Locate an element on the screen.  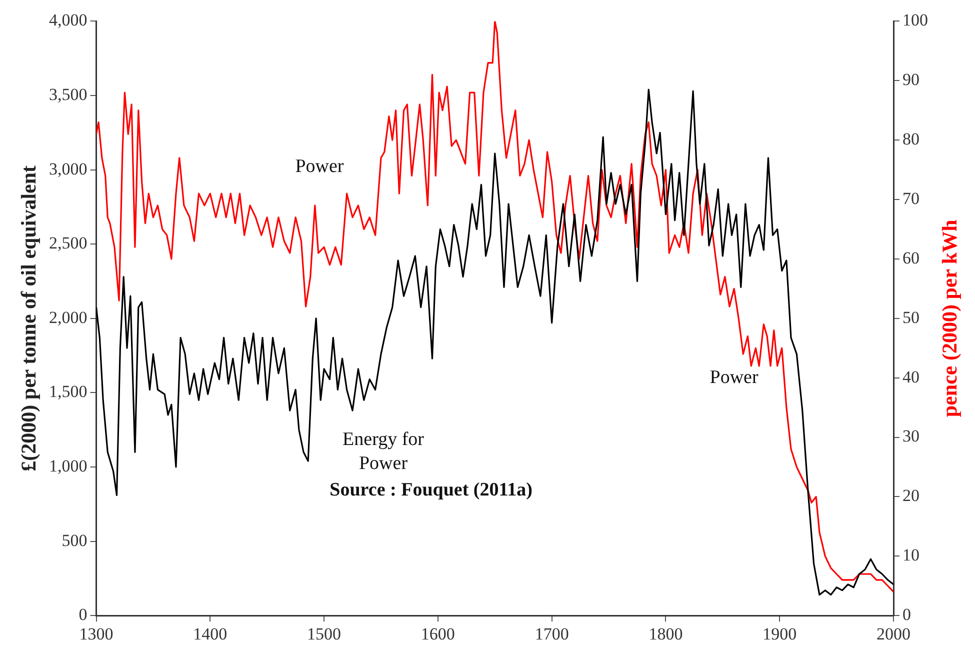
x-tick-label: 1700 is located at coordinates (551, 634).